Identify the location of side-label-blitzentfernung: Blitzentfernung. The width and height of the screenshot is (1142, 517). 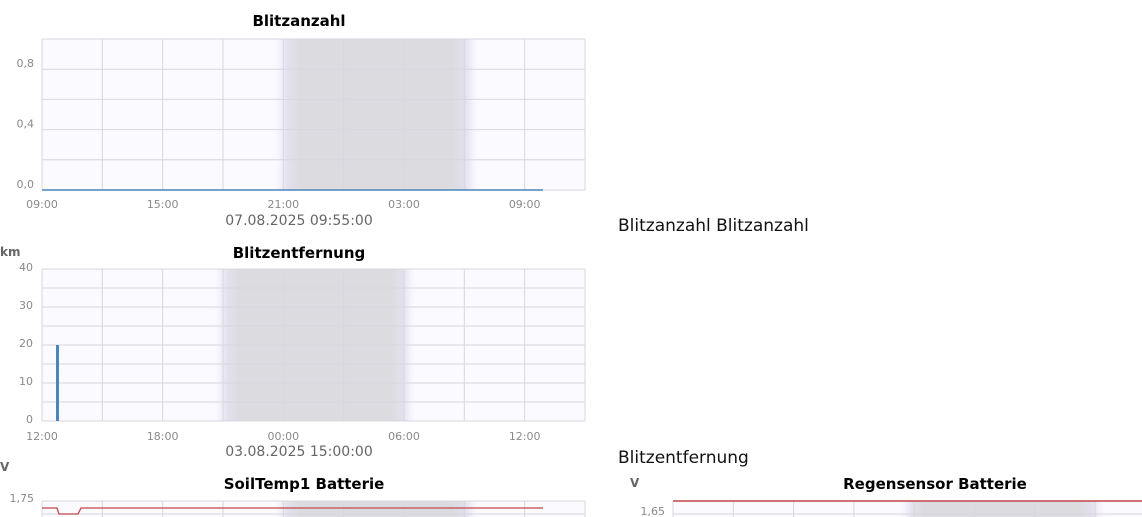
(683, 458).